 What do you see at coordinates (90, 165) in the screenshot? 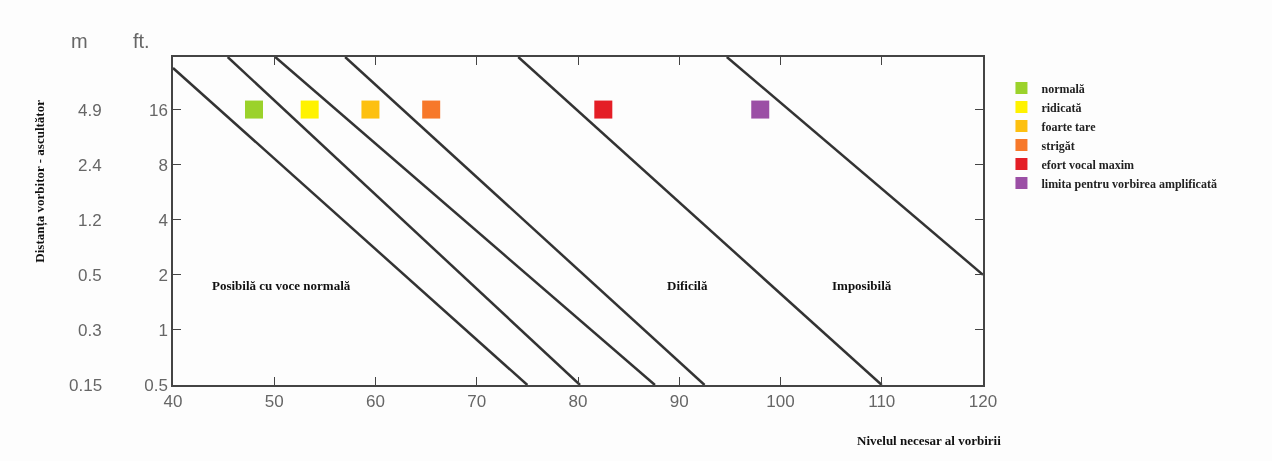
I see `text: 2.4` at bounding box center [90, 165].